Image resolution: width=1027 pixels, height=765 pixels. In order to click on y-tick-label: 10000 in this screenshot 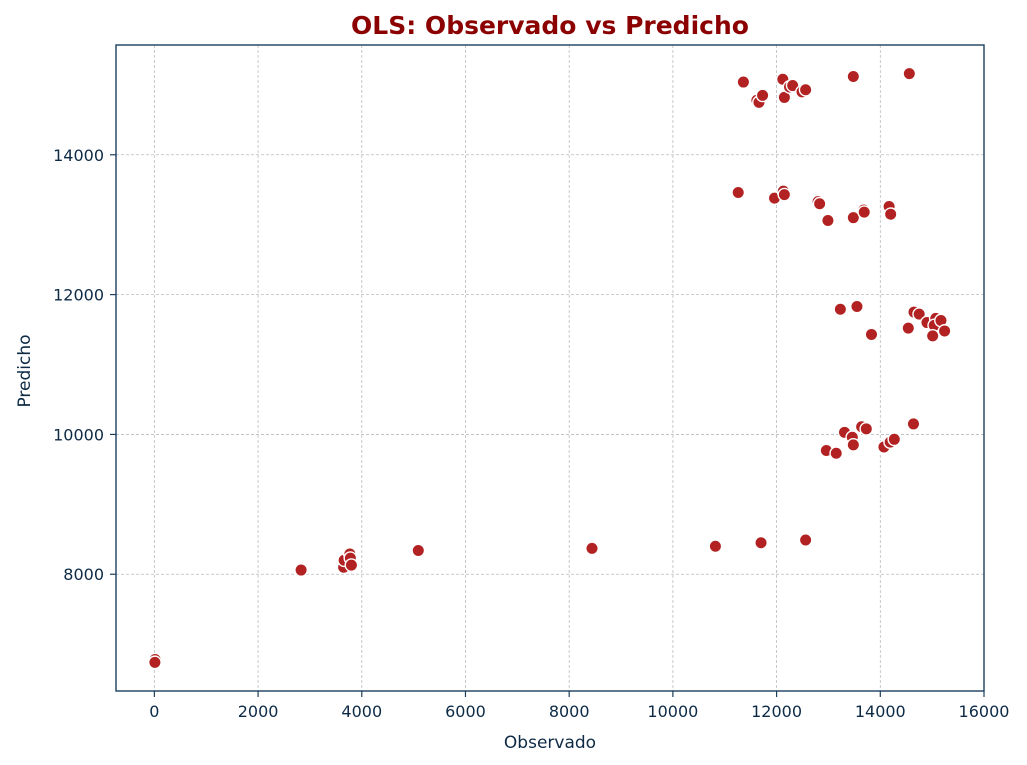, I will do `click(78, 434)`.